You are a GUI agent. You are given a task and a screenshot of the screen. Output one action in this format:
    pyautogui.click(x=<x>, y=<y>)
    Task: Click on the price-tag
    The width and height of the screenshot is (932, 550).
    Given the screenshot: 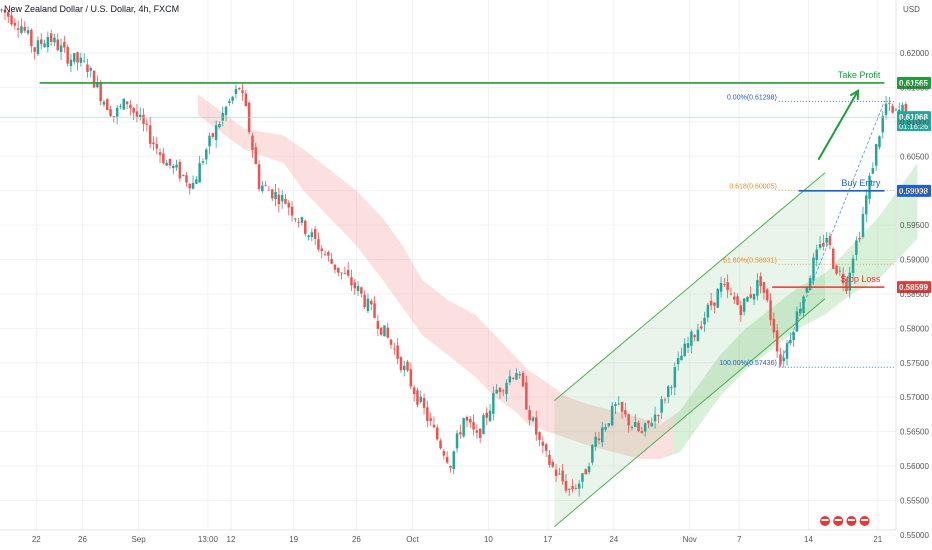 What is the action you would take?
    pyautogui.click(x=914, y=190)
    